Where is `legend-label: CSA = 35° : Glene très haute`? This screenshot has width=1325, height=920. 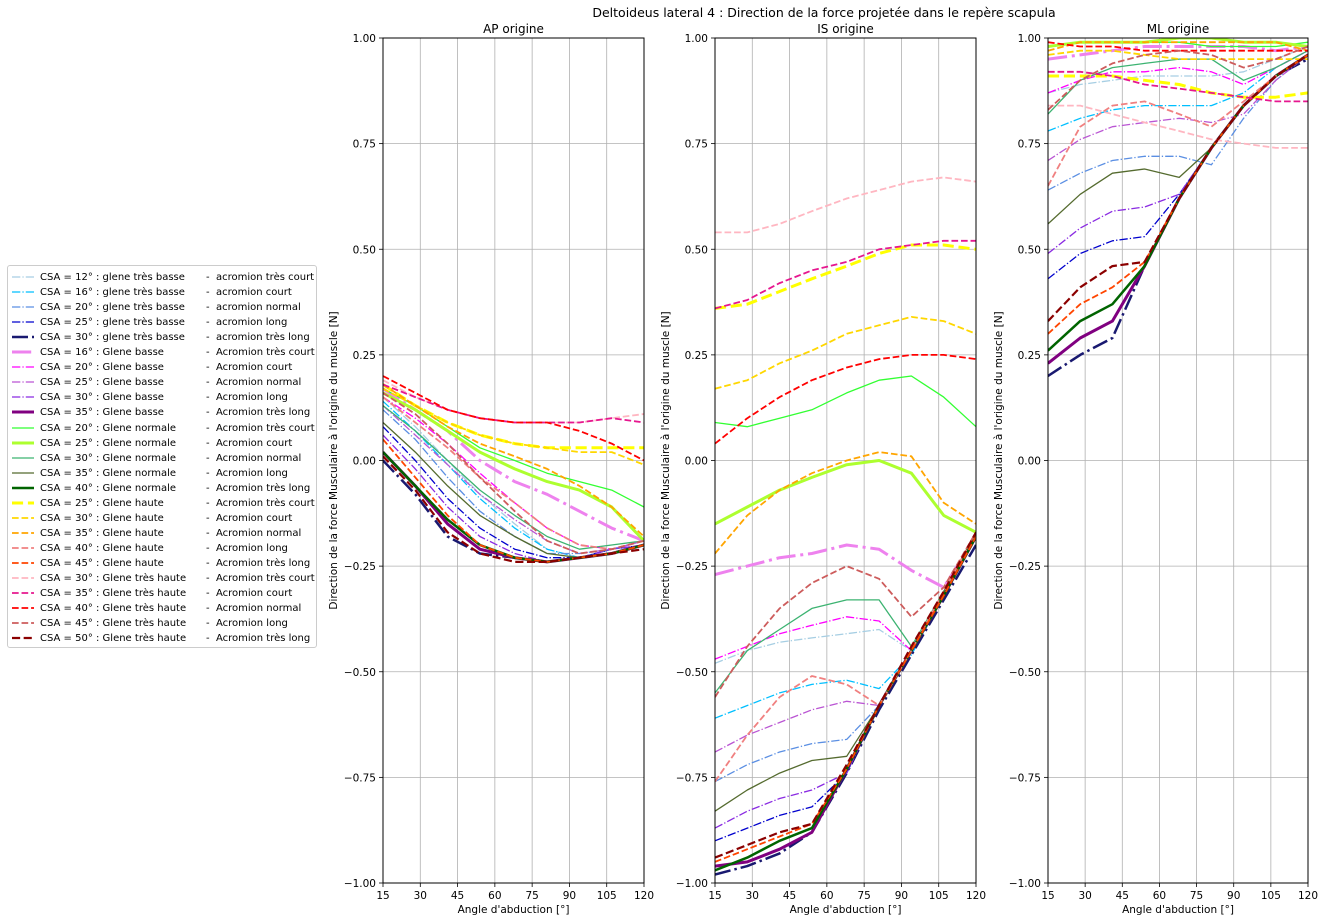 legend-label: CSA = 35° : Glene très haute is located at coordinates (113, 594).